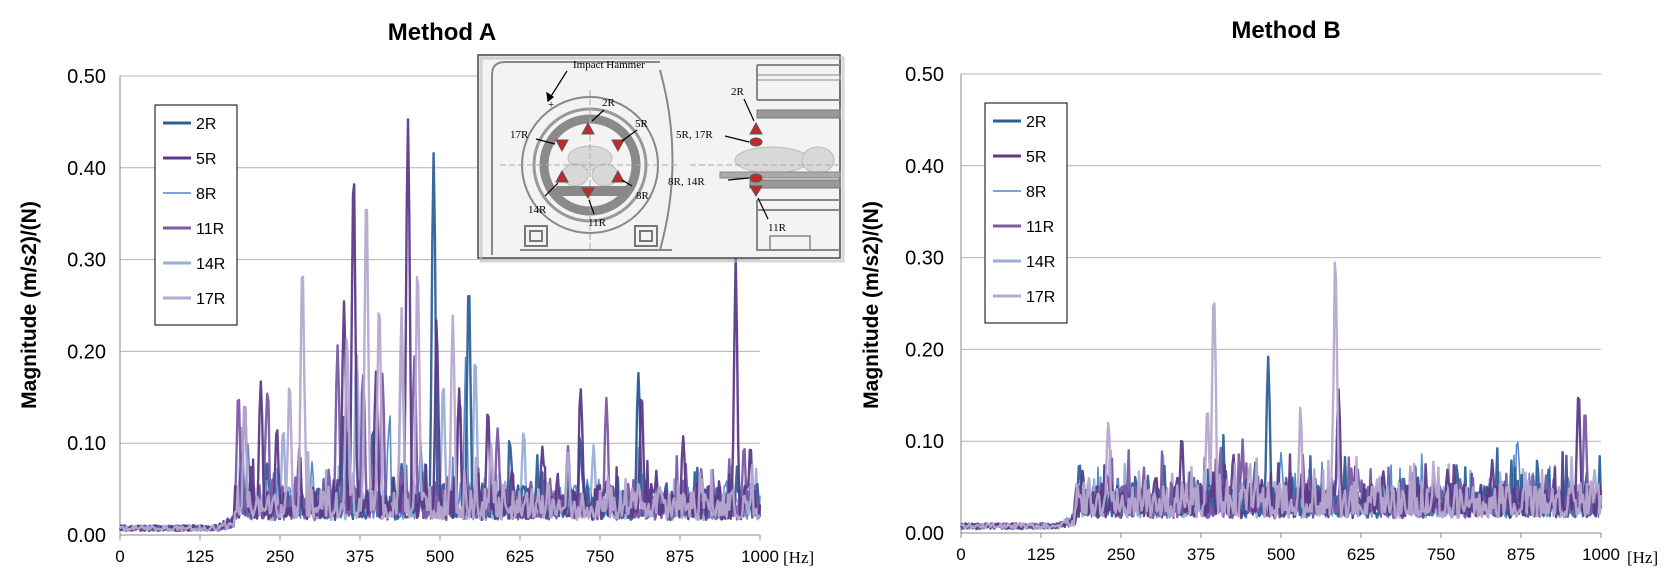 The height and width of the screenshot is (580, 1673). I want to click on label-8r: 8R, so click(643, 196).